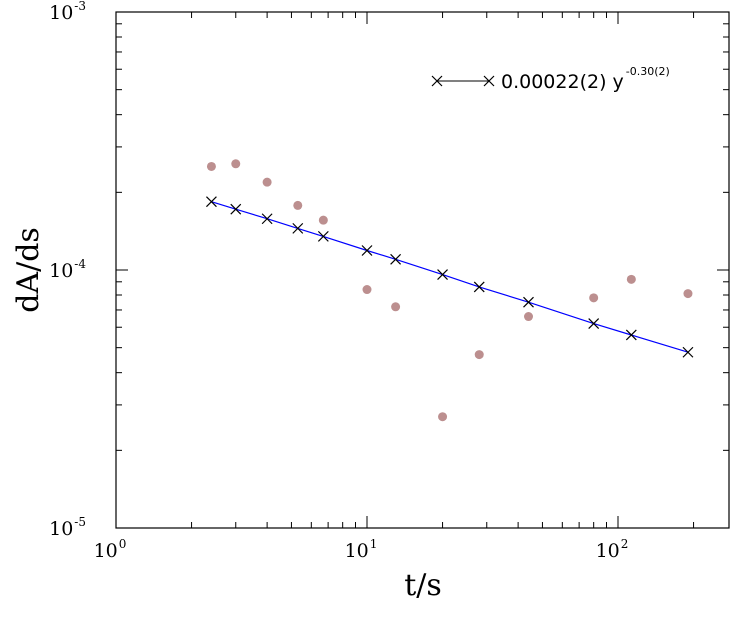 This screenshot has height=621, width=733. I want to click on y-tick-label-exponent: -5, so click(80, 522).